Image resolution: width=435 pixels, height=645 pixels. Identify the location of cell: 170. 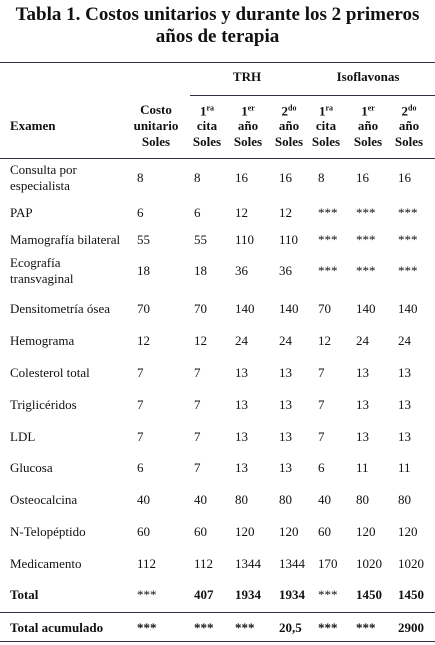
(328, 563).